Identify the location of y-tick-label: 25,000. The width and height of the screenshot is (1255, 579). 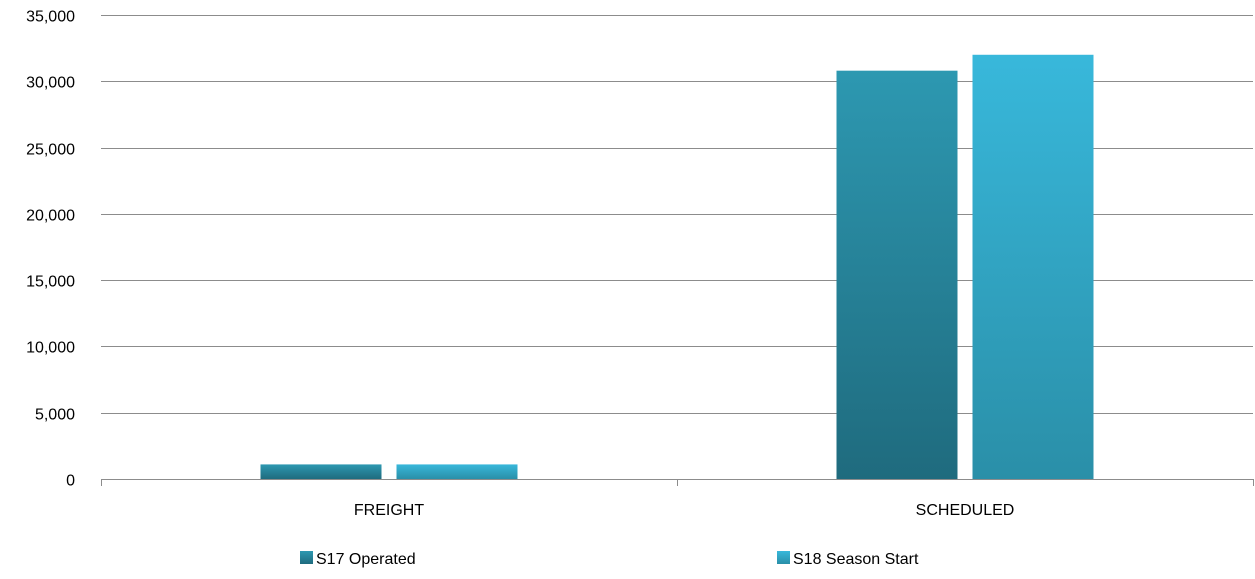
(50, 150).